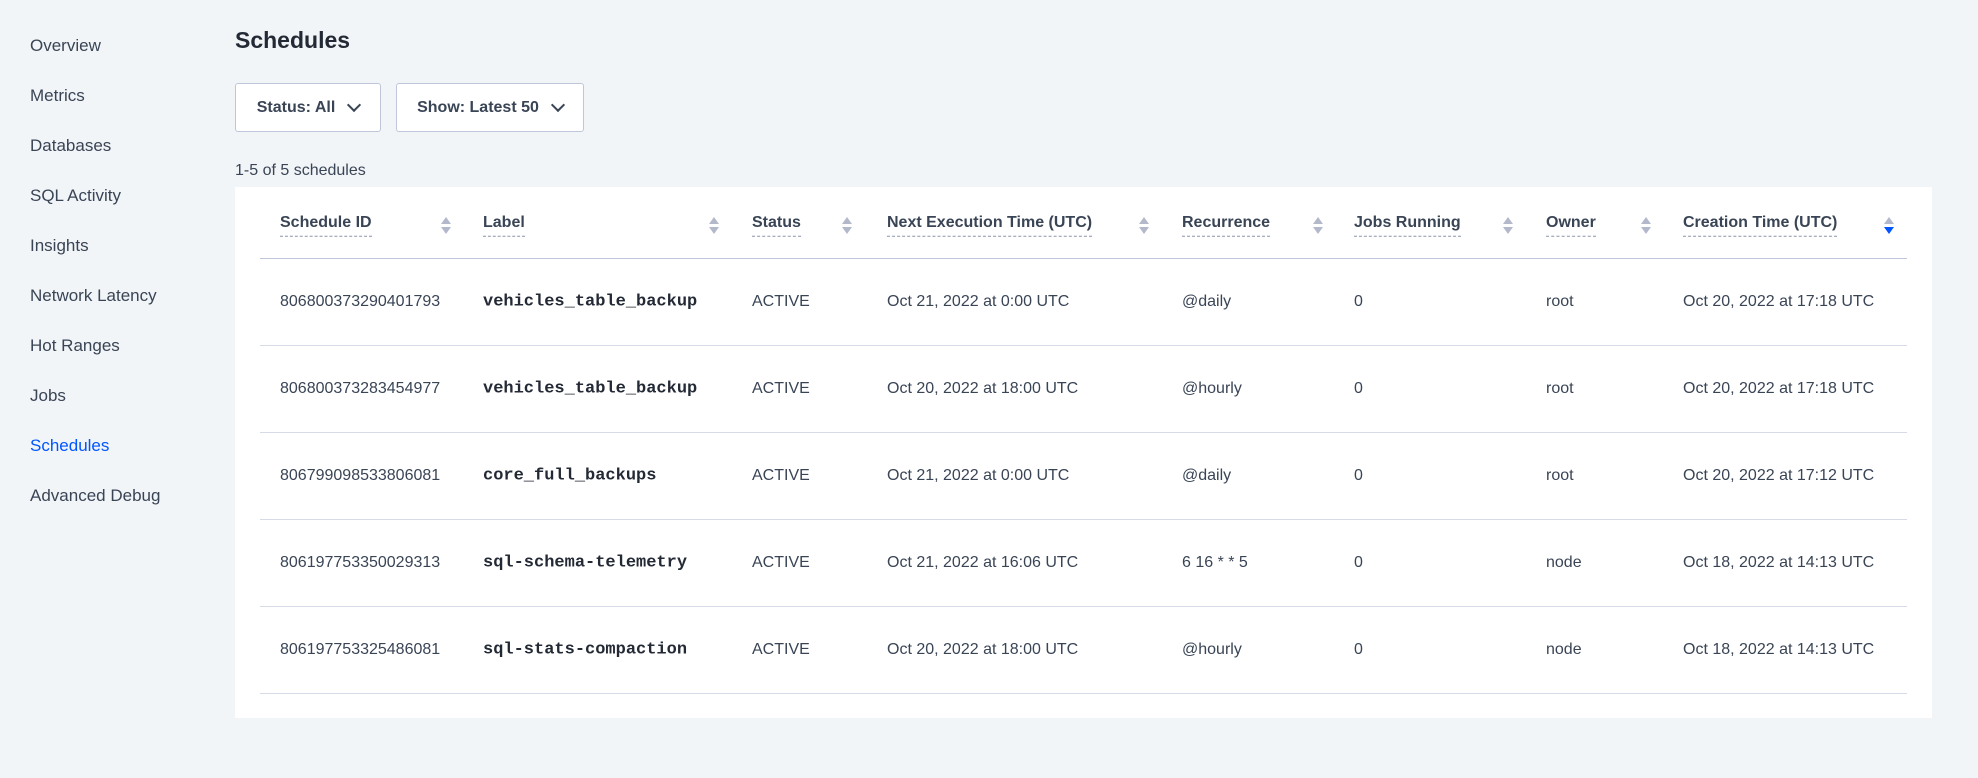 Image resolution: width=1978 pixels, height=778 pixels. What do you see at coordinates (1215, 562) in the screenshot?
I see `cell-recurrence: 6 16 * * 5` at bounding box center [1215, 562].